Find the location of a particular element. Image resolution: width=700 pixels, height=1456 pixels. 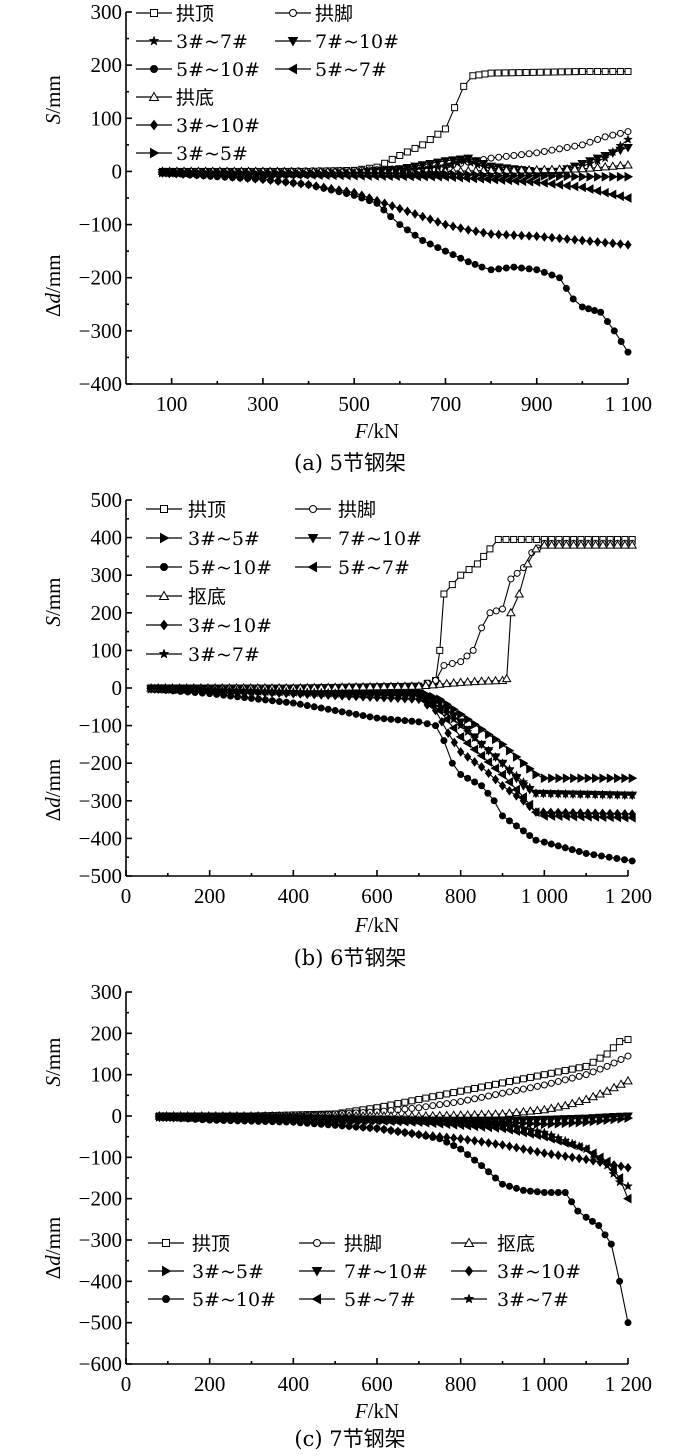

x-tick-label: 1 000 is located at coordinates (544, 1384).